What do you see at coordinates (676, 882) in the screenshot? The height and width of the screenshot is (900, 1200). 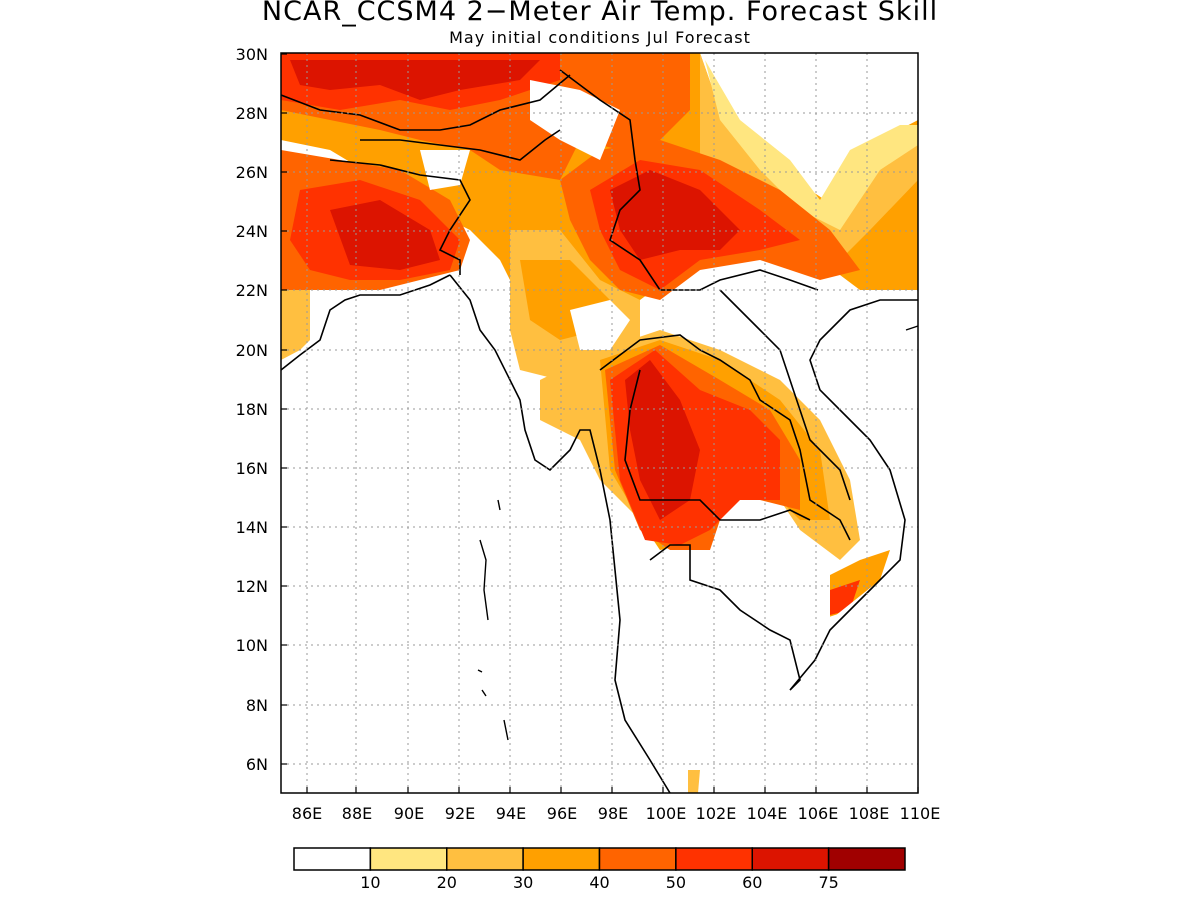 I see `colorbar-label: 50` at bounding box center [676, 882].